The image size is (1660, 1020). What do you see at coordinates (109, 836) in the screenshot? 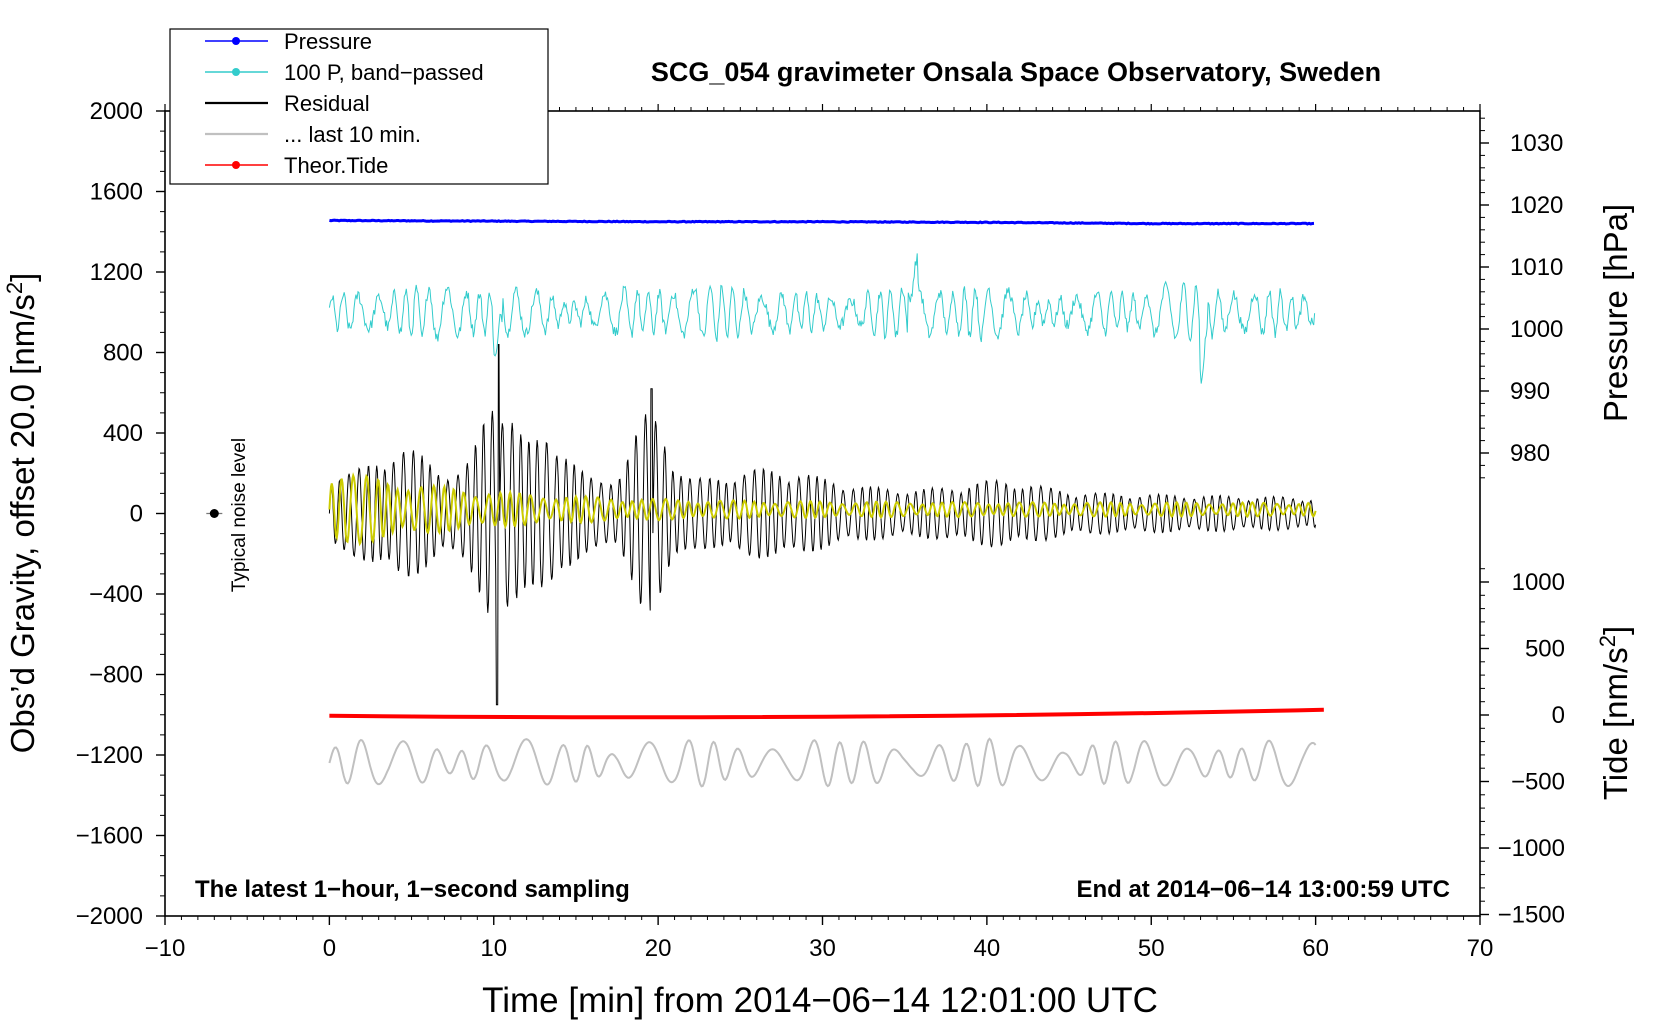
I see `y-tick-label: −1600` at bounding box center [109, 836].